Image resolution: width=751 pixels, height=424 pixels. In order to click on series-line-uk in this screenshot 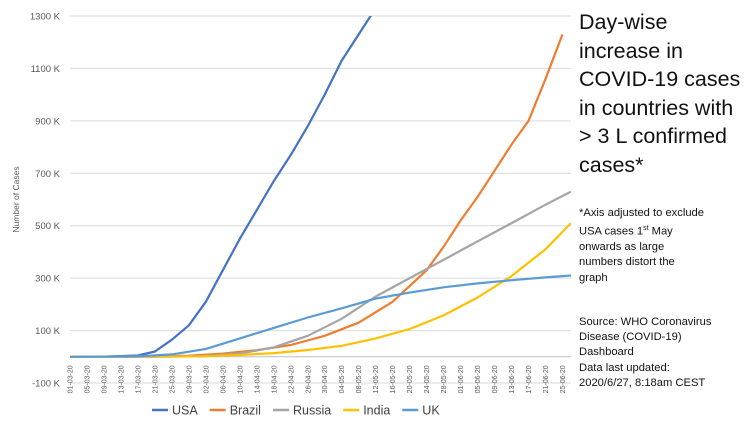, I will do `click(320, 316)`.